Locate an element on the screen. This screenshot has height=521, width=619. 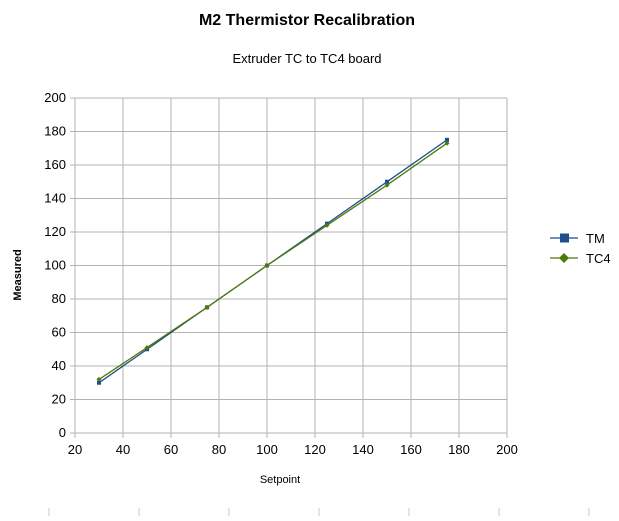
x-tick-label: 180 is located at coordinates (459, 449).